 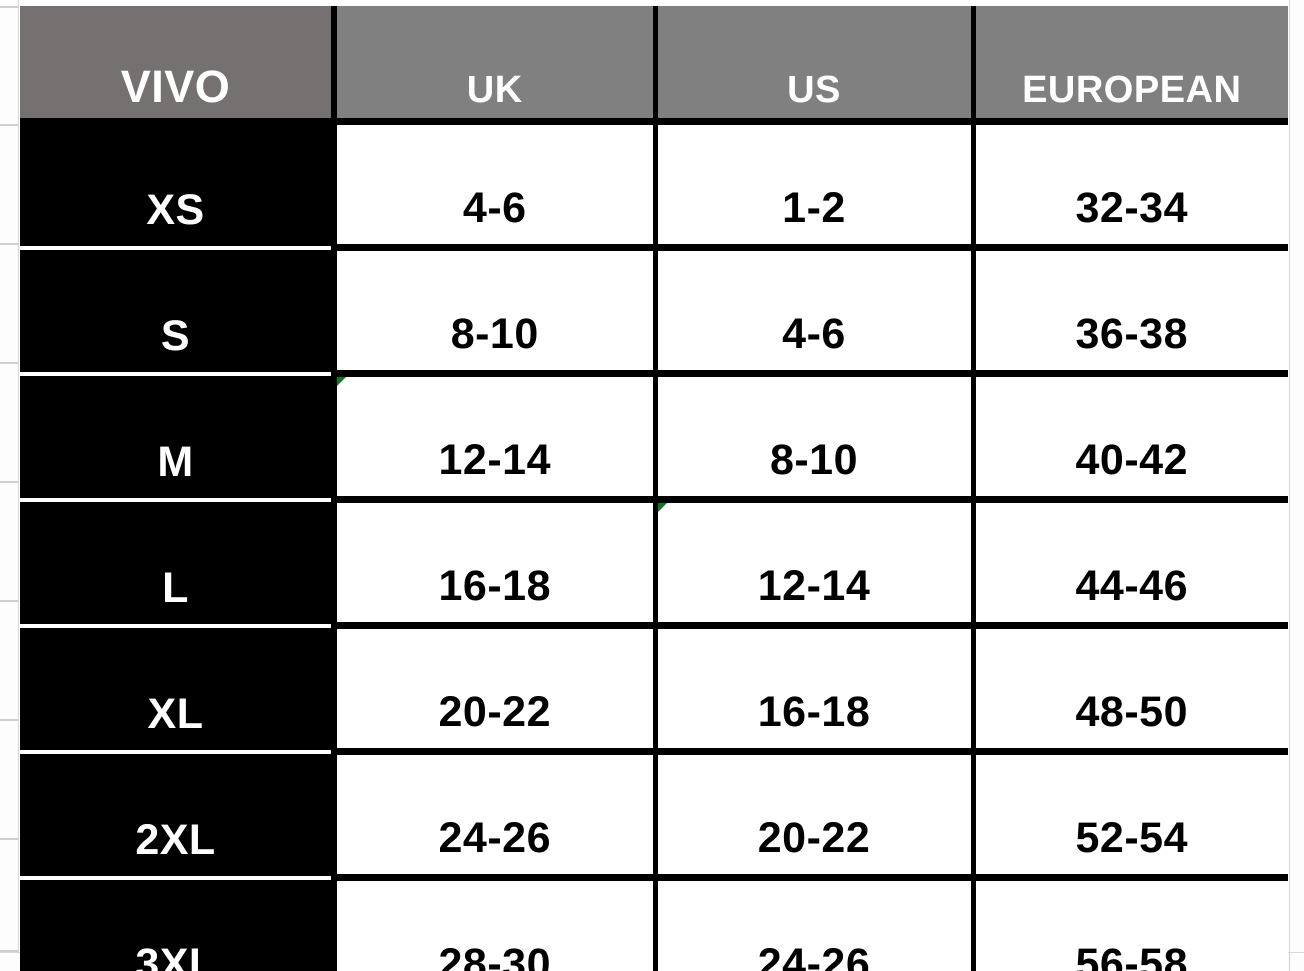 I want to click on table-row: XL 20-22 16-18 48-50, so click(x=654, y=690).